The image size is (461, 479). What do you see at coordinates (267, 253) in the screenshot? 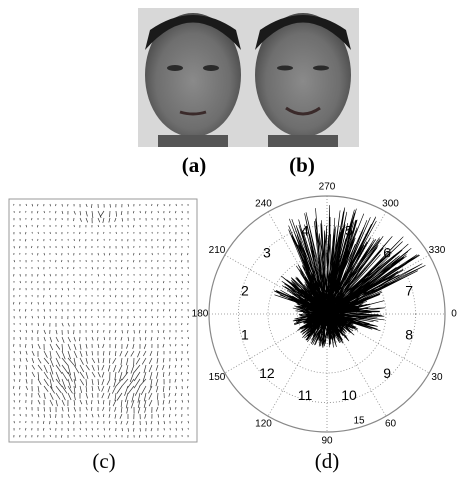
I see `sector-label: 3` at bounding box center [267, 253].